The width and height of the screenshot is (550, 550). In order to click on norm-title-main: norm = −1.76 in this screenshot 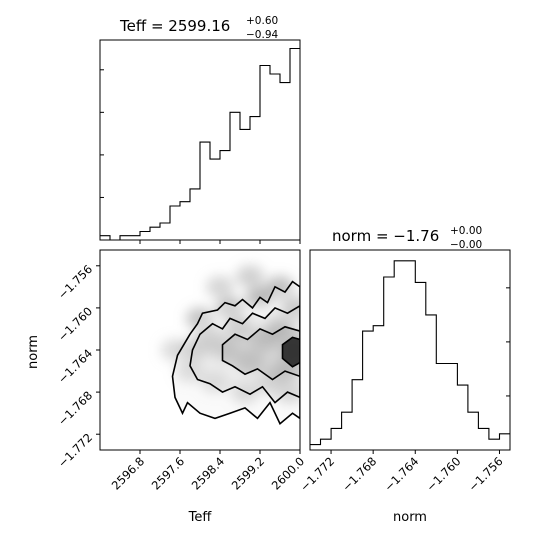, I will do `click(385, 236)`.